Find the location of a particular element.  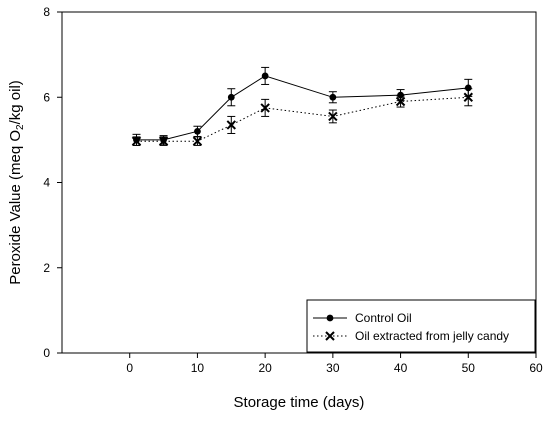

legend-label: Control Oil is located at coordinates (383, 318).